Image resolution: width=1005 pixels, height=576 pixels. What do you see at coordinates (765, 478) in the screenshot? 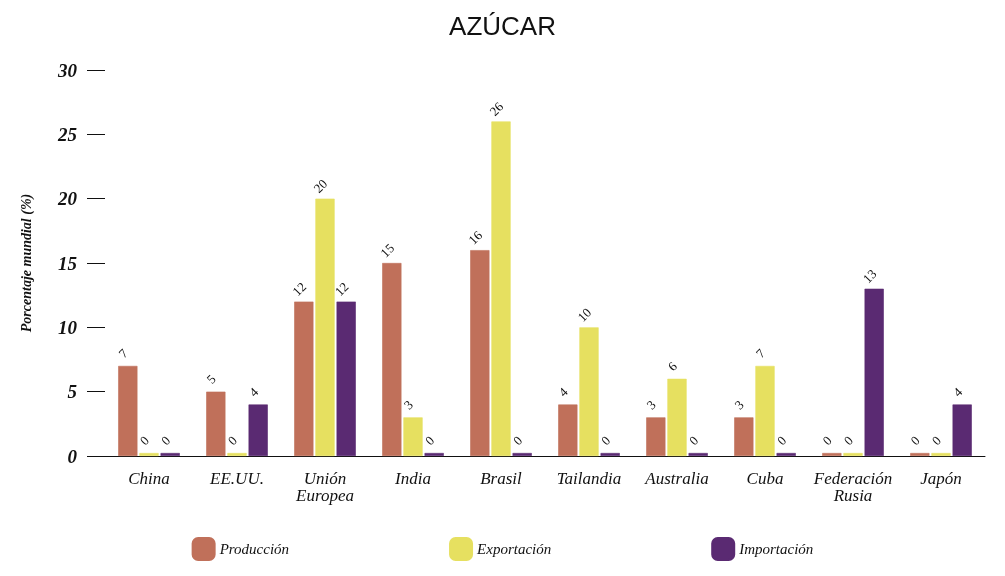
I see `x-tick-label: Cuba` at bounding box center [765, 478].